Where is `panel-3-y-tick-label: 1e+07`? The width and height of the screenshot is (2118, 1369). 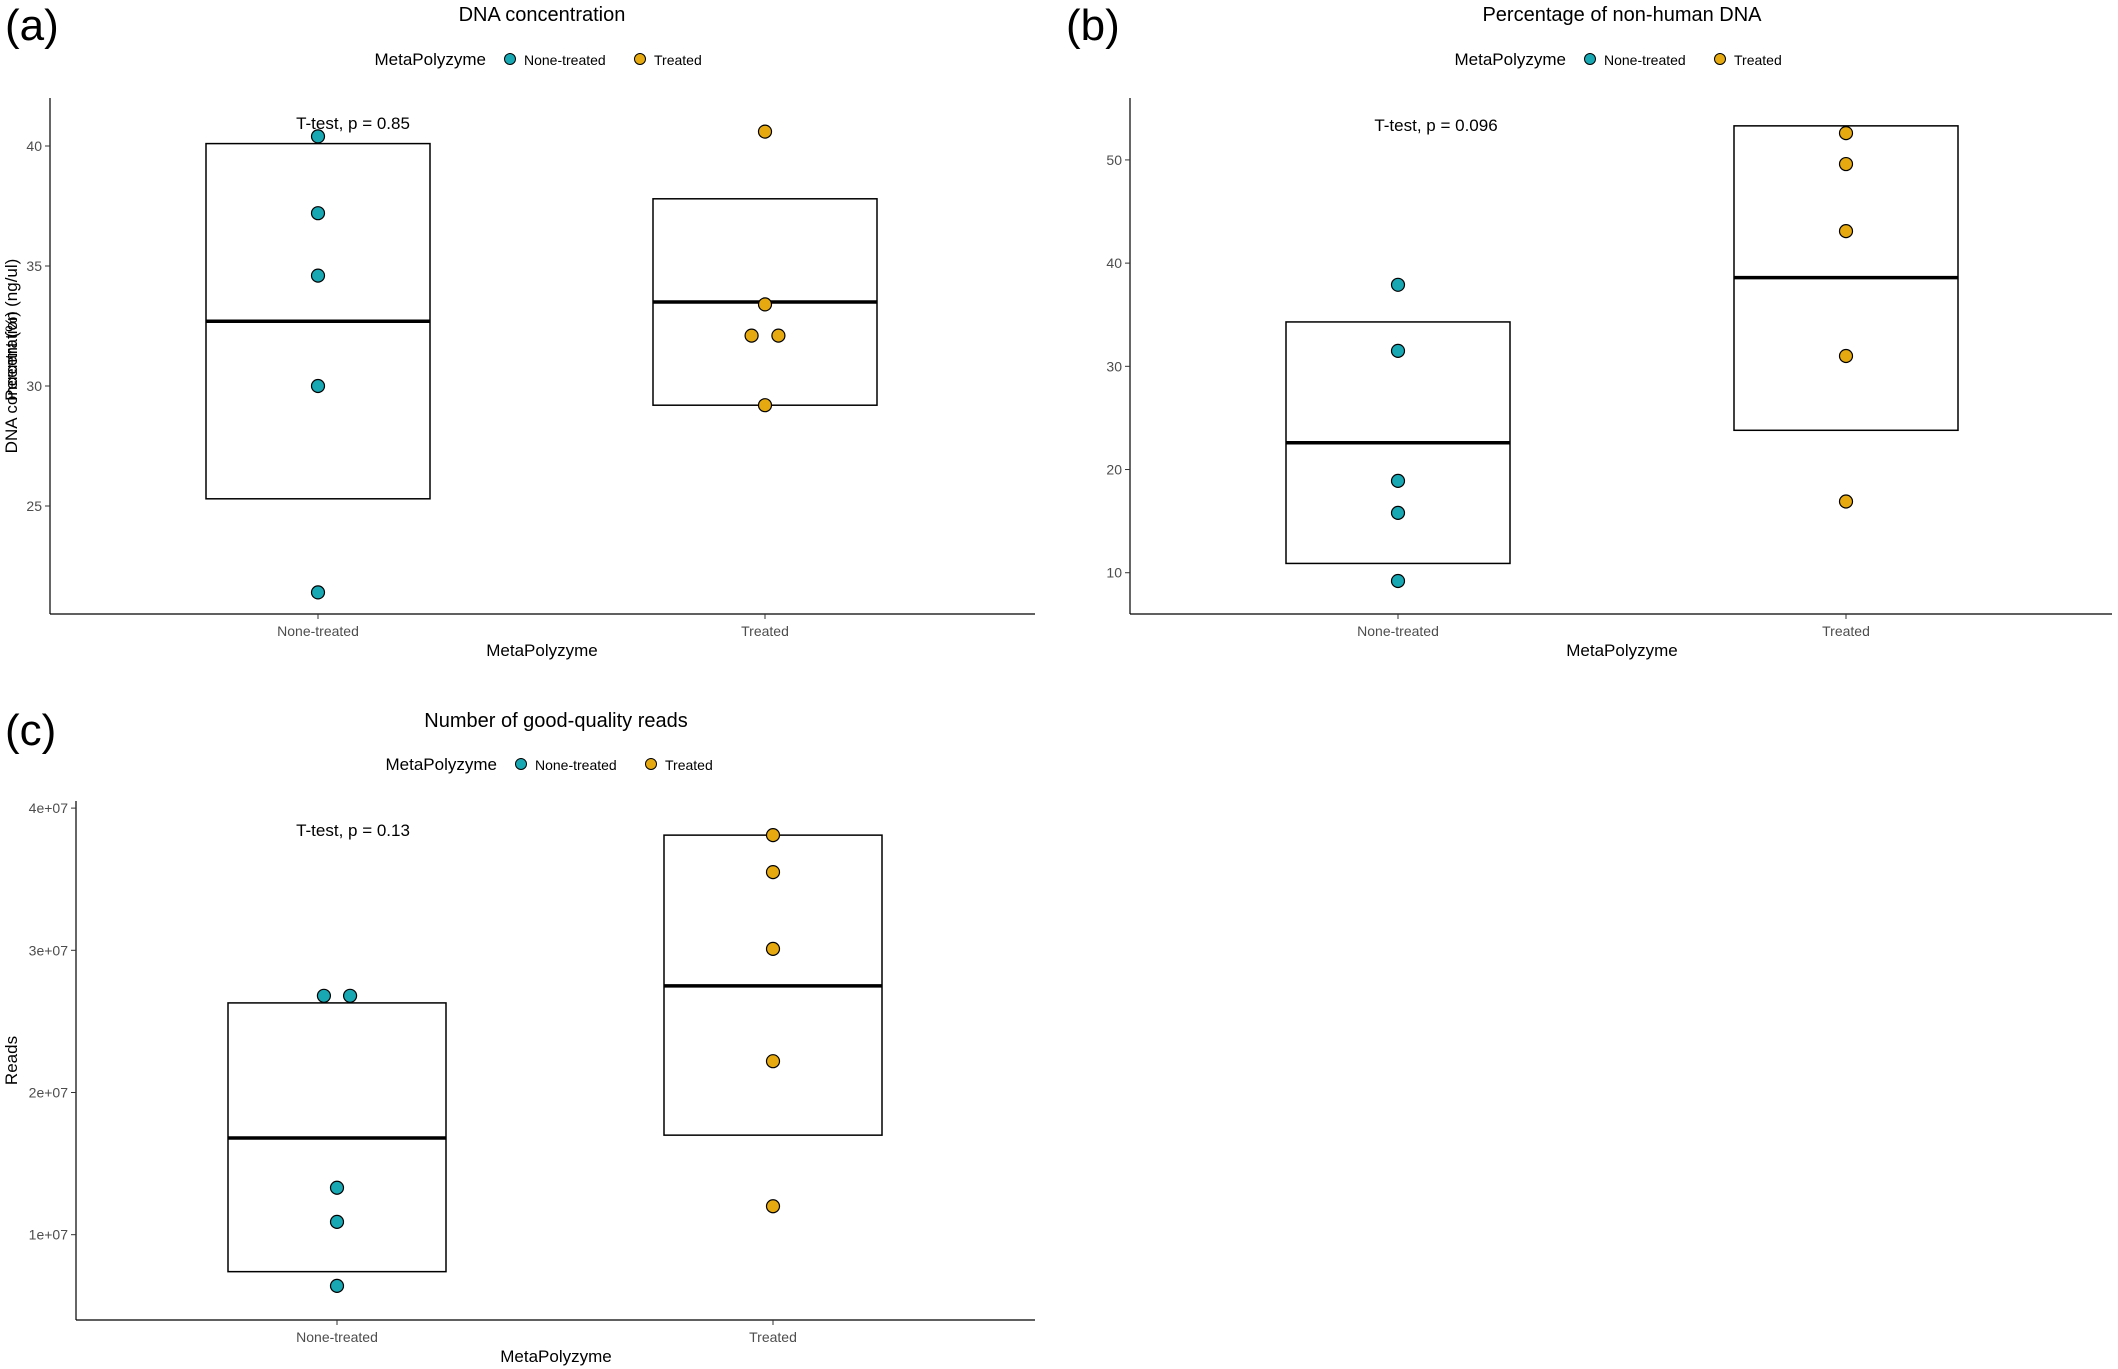 panel-3-y-tick-label: 1e+07 is located at coordinates (49, 1235).